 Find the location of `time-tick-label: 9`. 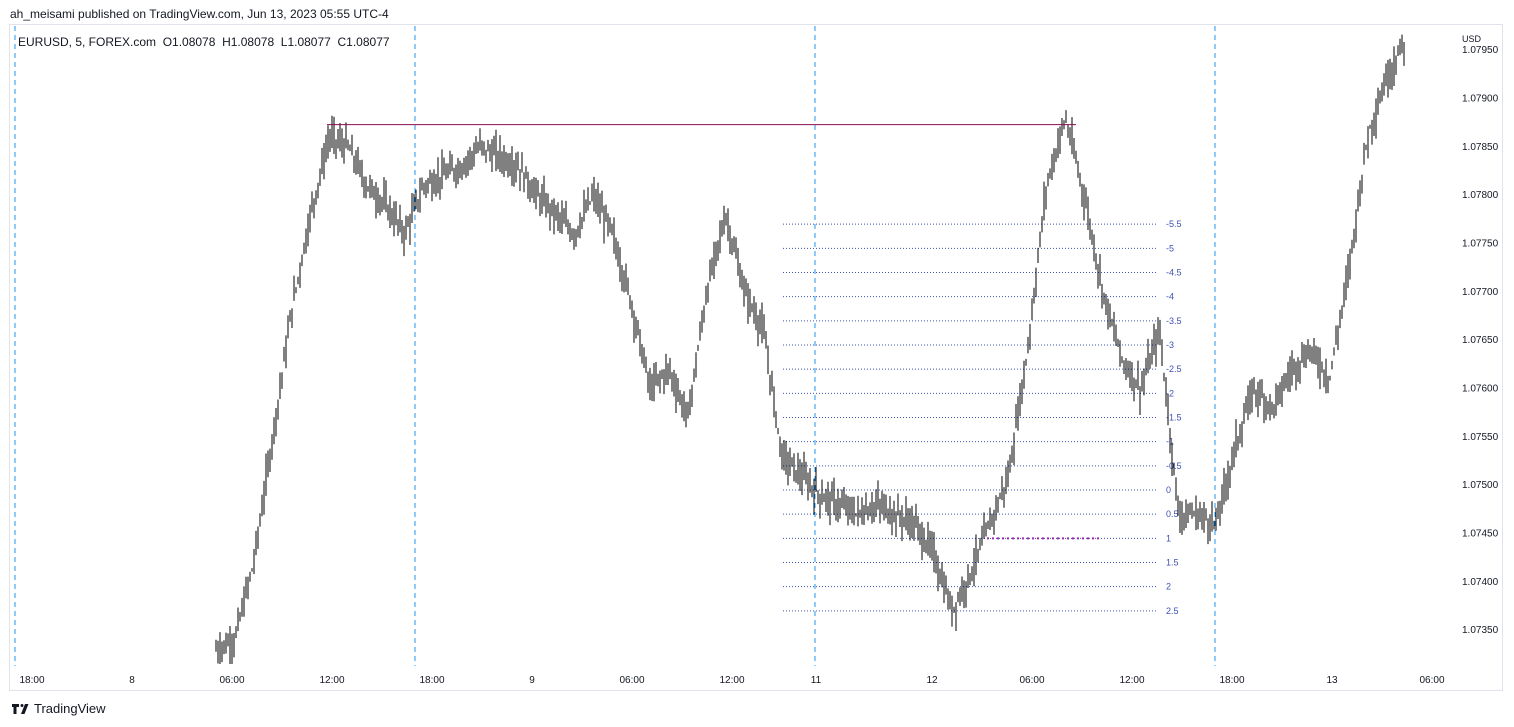

time-tick-label: 9 is located at coordinates (532, 680).